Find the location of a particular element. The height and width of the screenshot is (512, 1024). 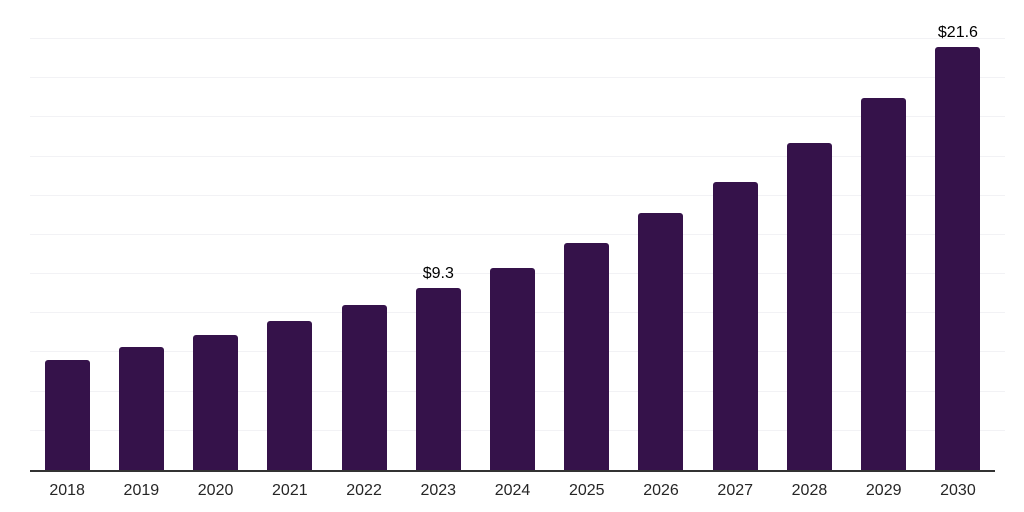

bar-2030 is located at coordinates (958, 258).